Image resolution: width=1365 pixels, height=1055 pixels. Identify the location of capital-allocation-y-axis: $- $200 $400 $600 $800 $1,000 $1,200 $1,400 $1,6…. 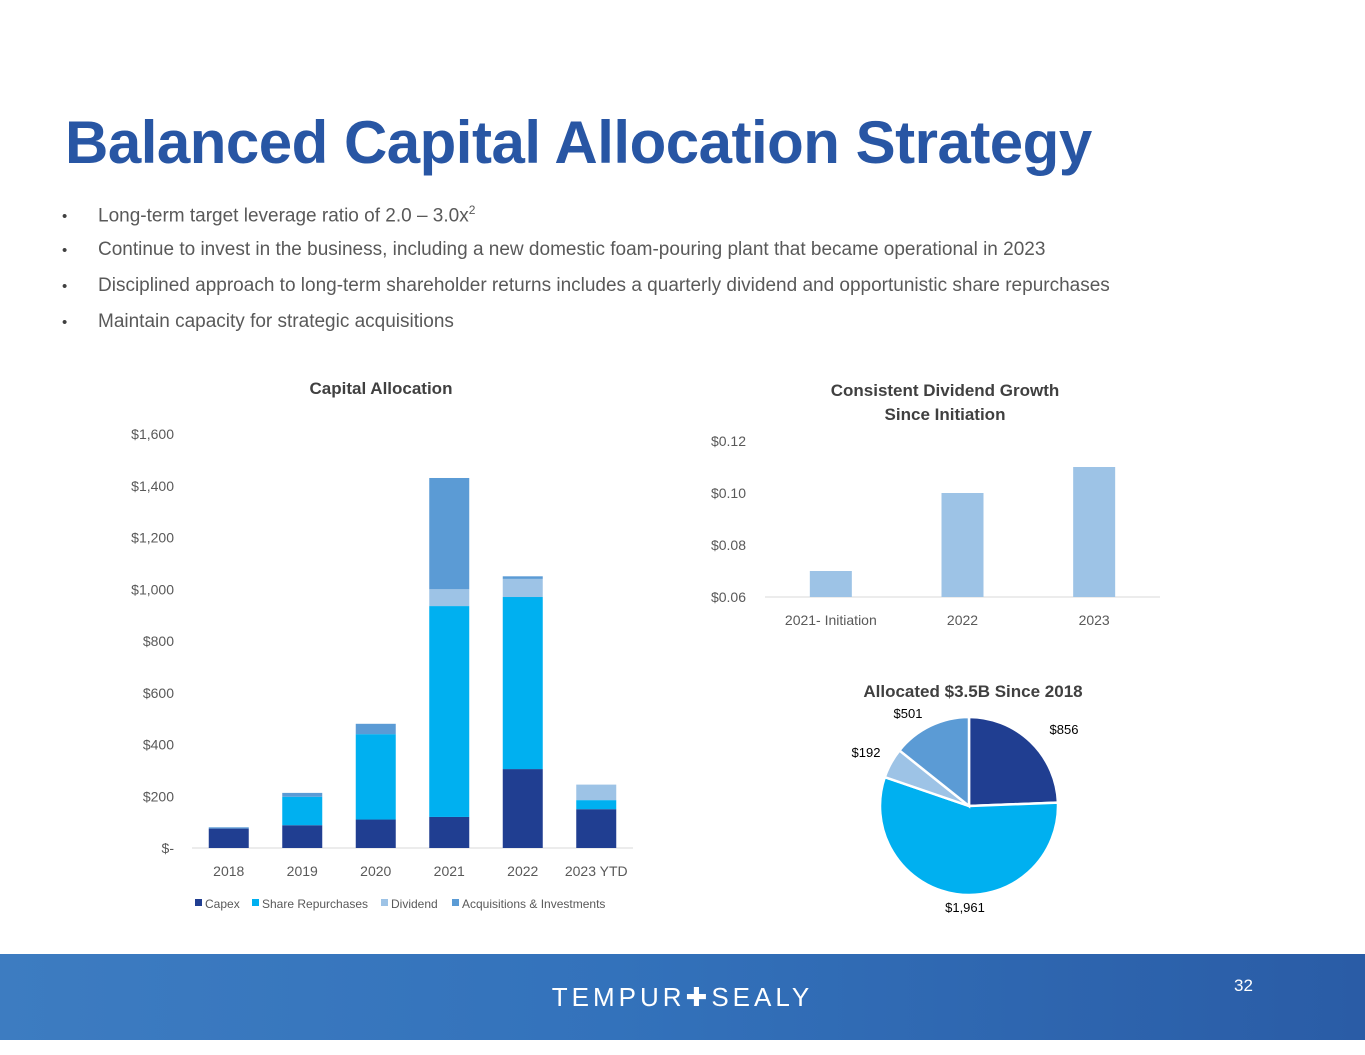
(152, 641).